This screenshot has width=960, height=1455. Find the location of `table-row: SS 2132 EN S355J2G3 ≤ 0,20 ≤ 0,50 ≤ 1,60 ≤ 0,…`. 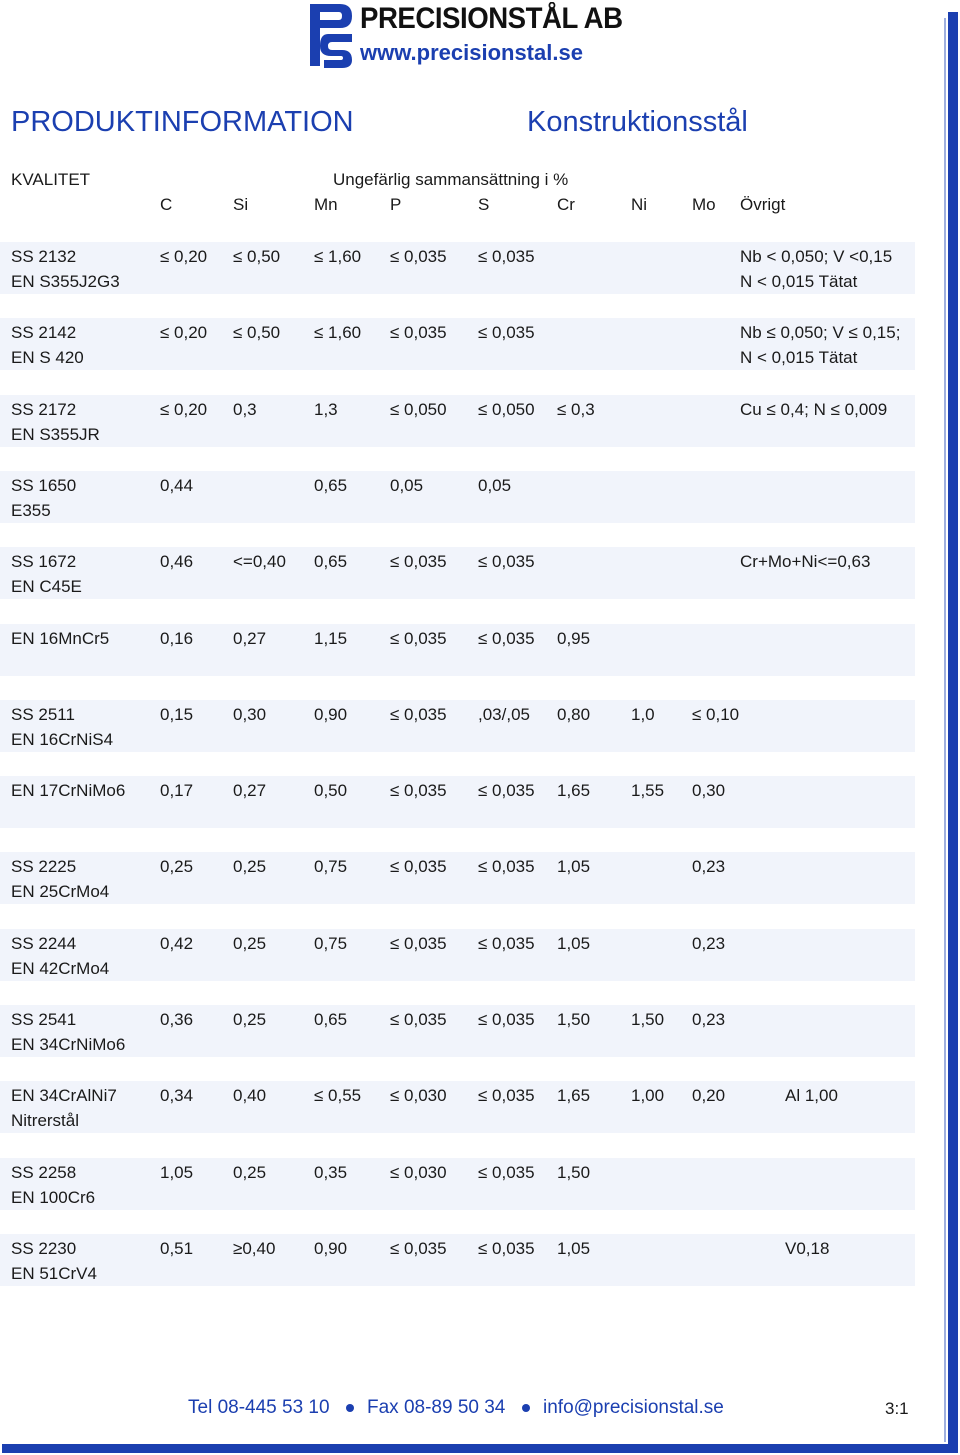

table-row: SS 2132 EN S355J2G3 ≤ 0,20 ≤ 0,50 ≤ 1,60 ≤ 0,… is located at coordinates (457, 268).